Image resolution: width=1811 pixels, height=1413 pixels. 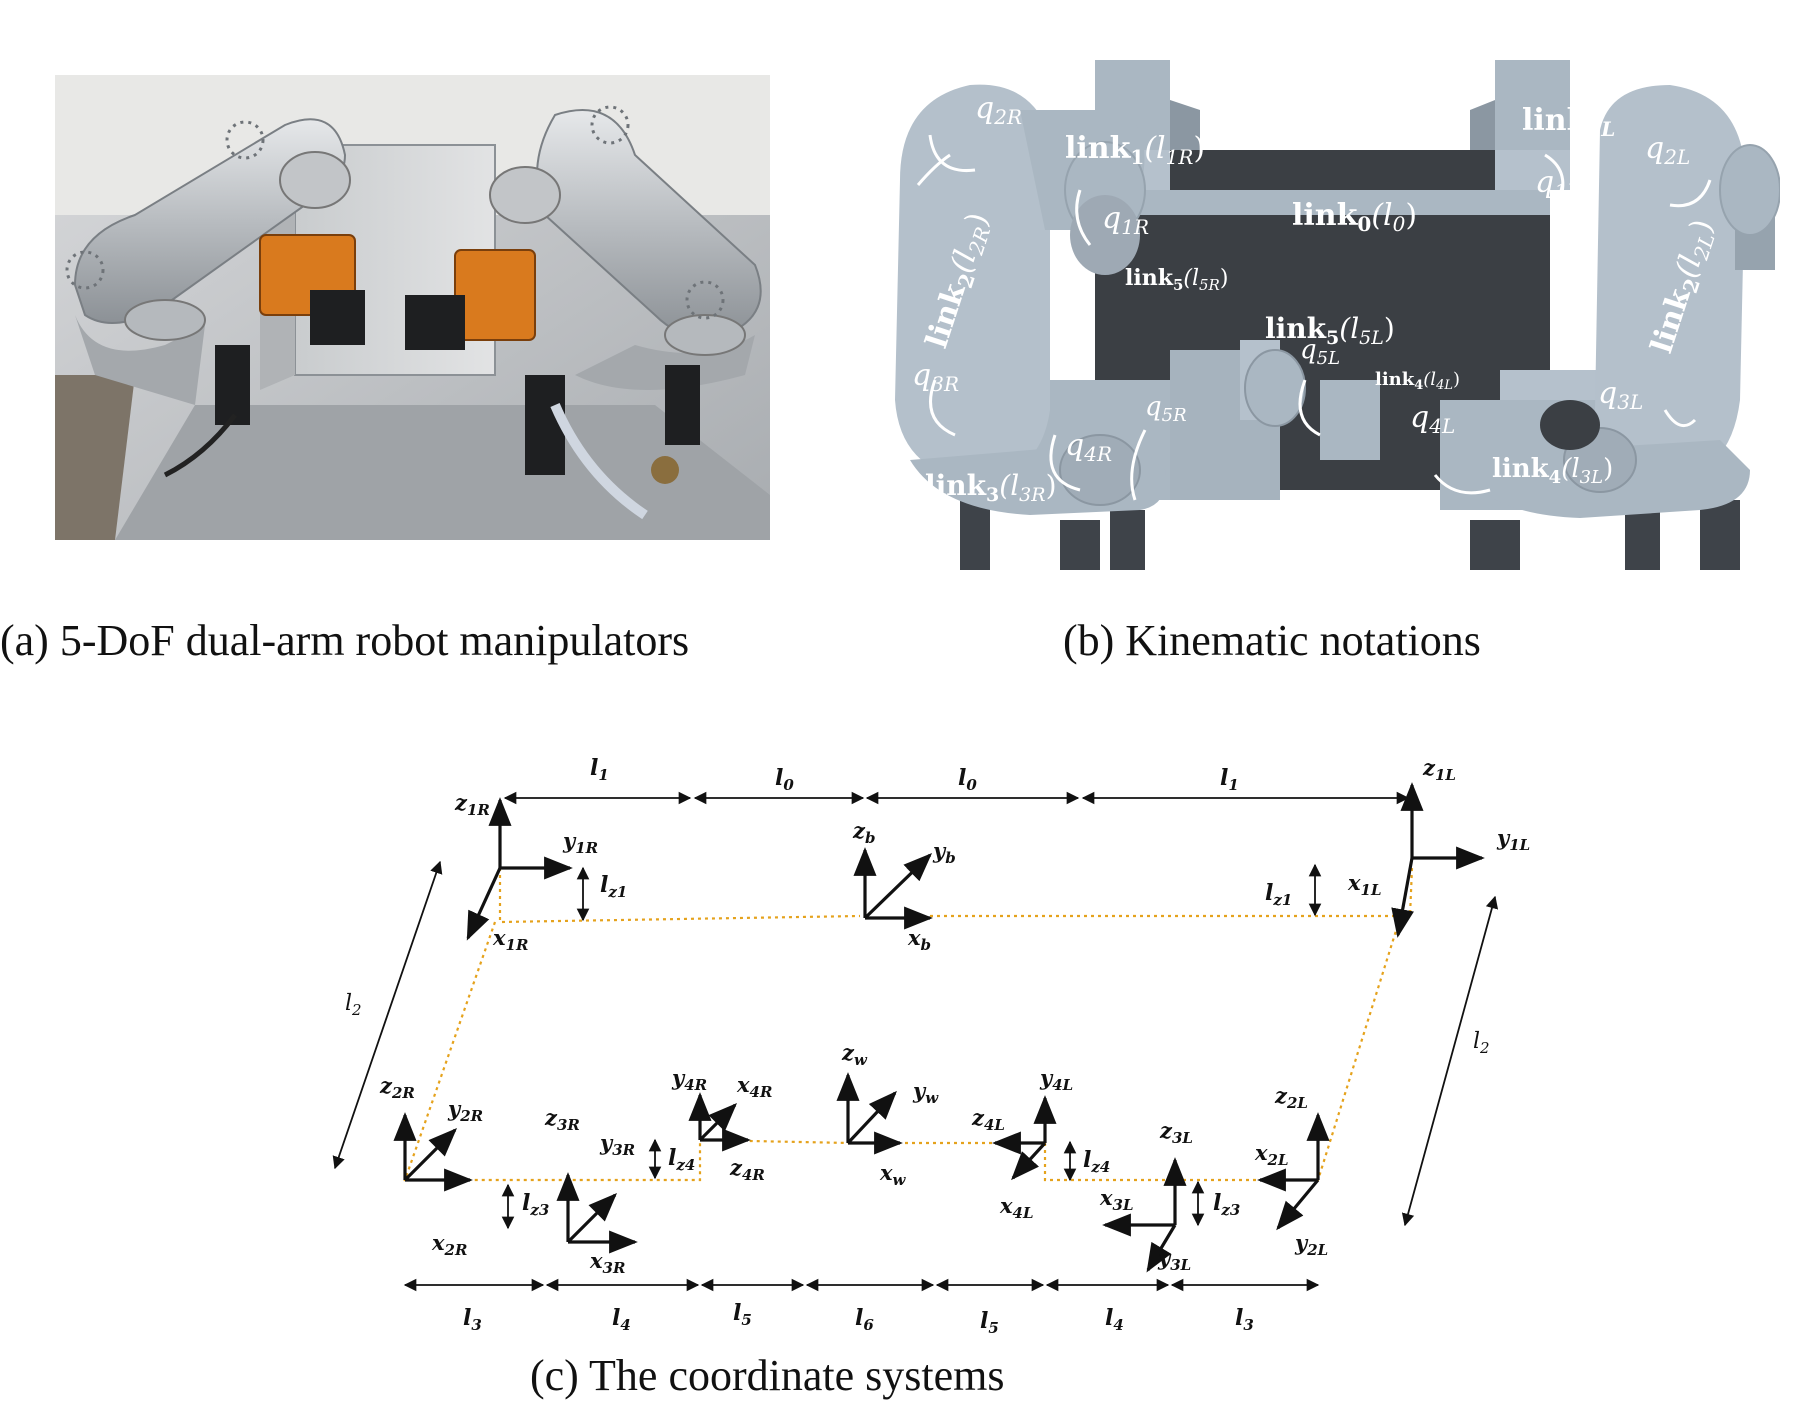 I want to click on label-z4R: z4R, so click(x=747, y=1169).